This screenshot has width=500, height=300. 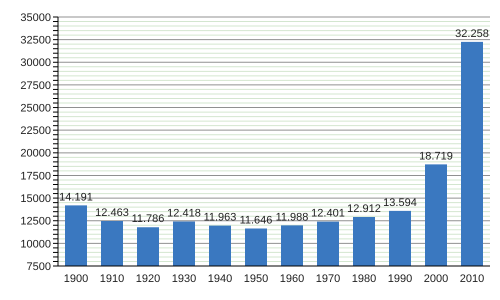 I want to click on data-label: 11.988, so click(x=292, y=217).